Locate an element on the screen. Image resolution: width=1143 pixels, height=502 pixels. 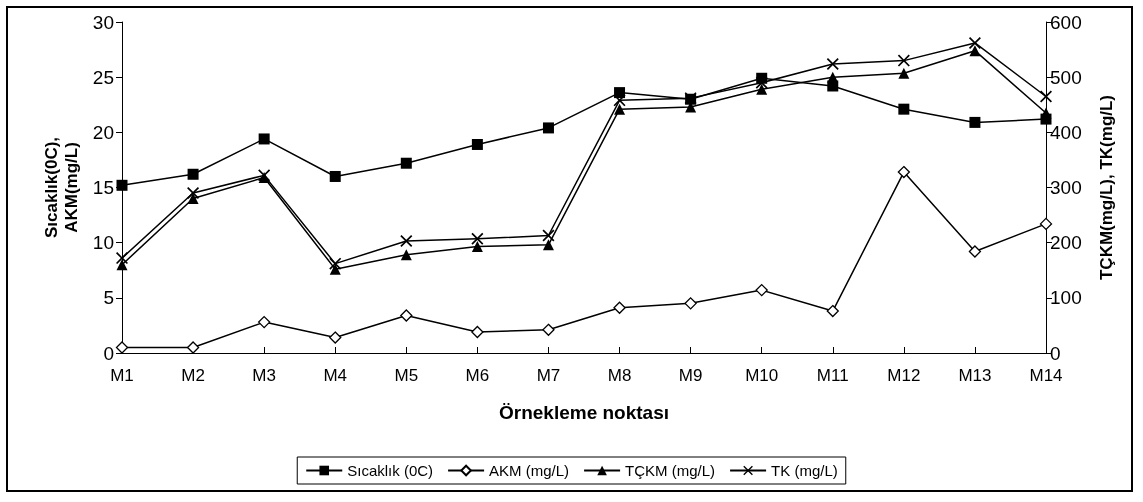
y-tick-label: 20 is located at coordinates (103, 132).